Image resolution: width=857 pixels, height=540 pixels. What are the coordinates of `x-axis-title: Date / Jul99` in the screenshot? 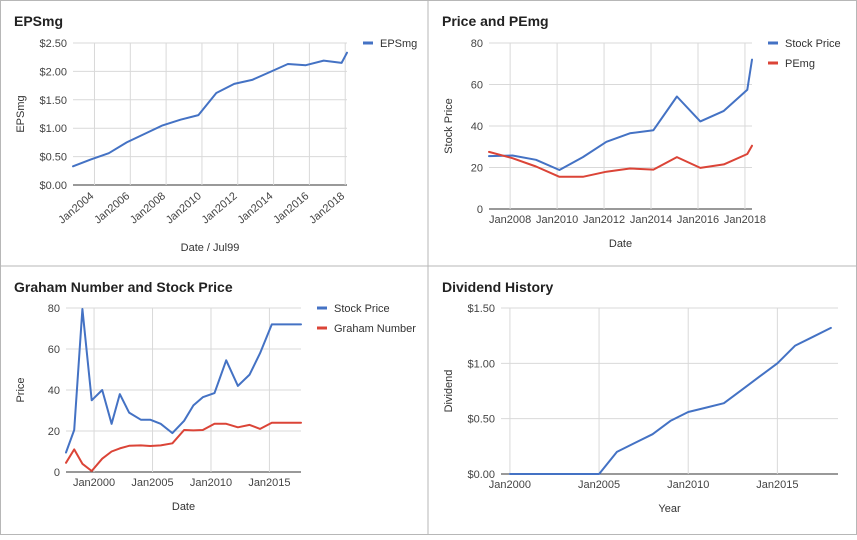 It's located at (210, 248).